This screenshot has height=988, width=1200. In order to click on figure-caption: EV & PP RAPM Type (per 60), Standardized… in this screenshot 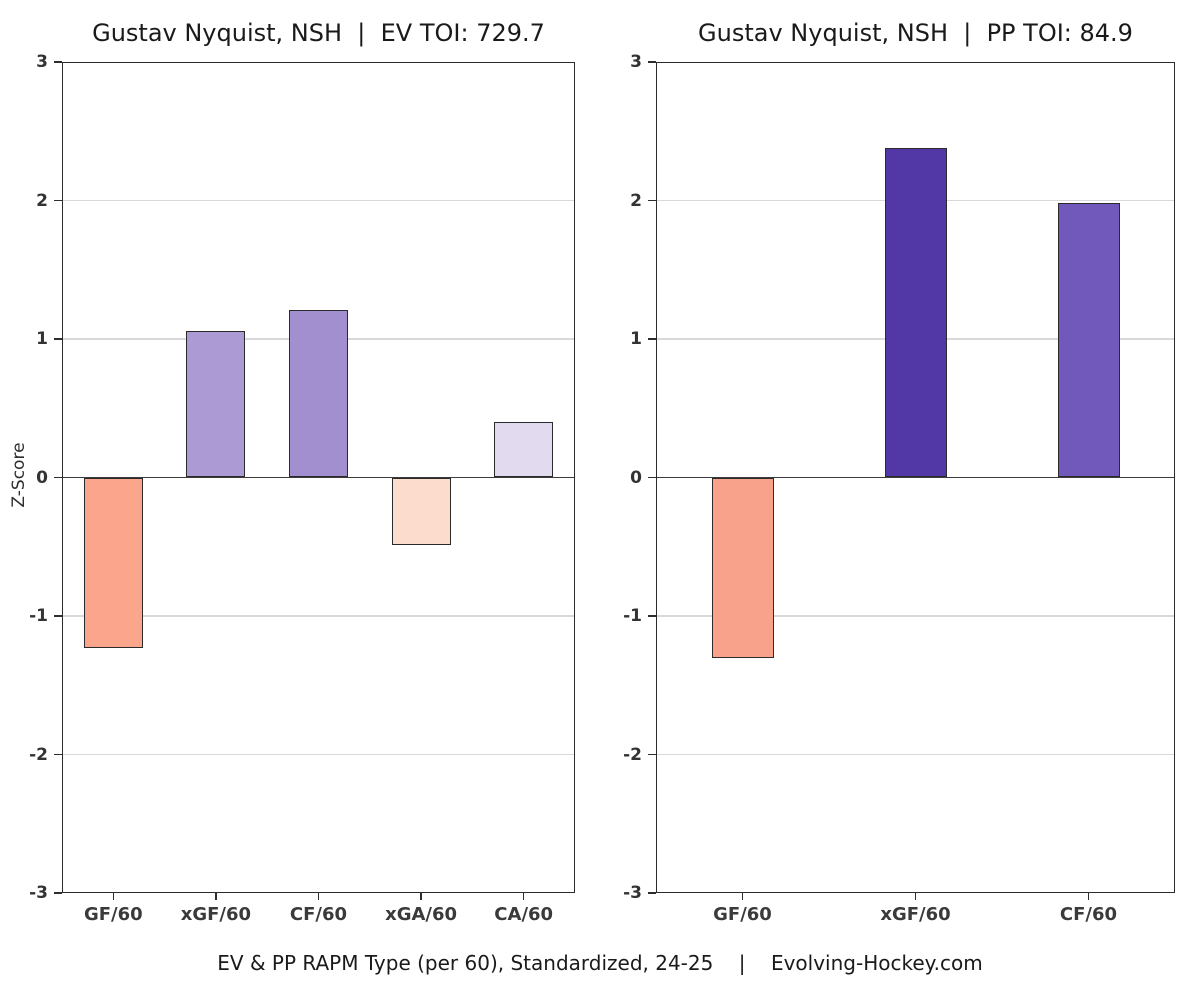, I will do `click(600, 963)`.